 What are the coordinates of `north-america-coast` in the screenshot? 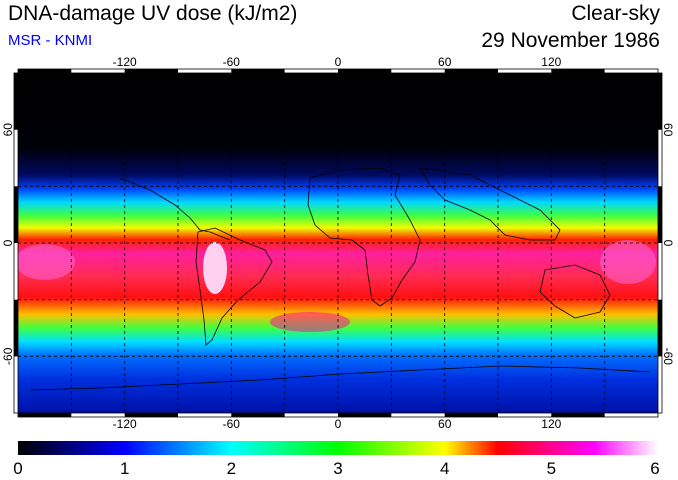 It's located at (175, 209).